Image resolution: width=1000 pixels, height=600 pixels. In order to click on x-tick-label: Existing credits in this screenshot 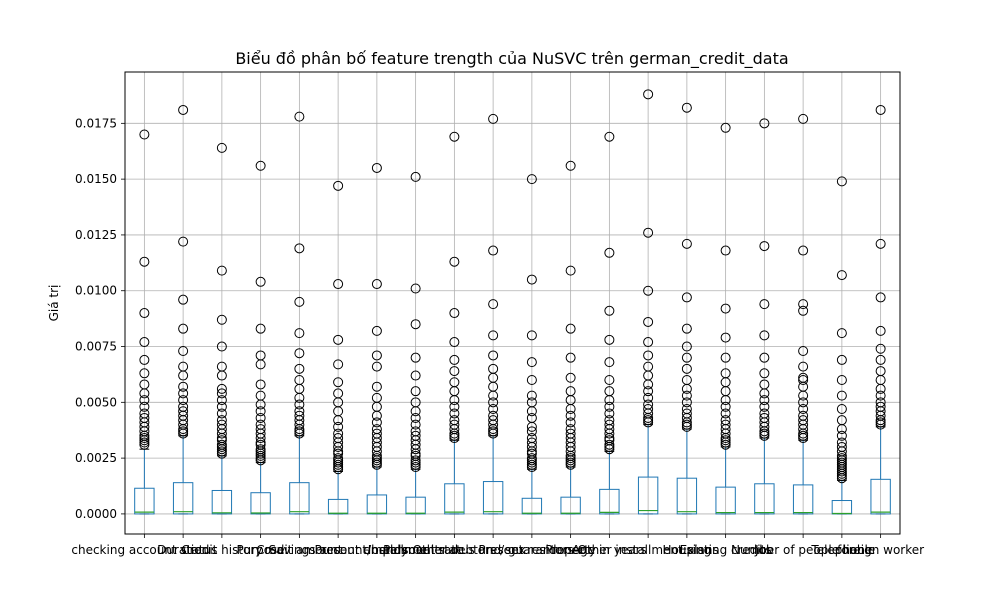, I will do `click(726, 550)`.